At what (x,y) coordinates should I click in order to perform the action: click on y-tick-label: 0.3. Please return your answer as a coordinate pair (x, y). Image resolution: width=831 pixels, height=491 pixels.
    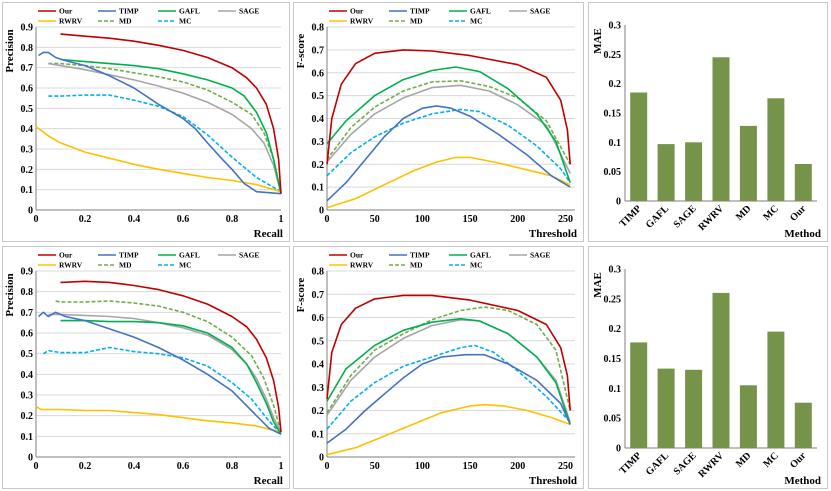
    Looking at the image, I should click on (615, 26).